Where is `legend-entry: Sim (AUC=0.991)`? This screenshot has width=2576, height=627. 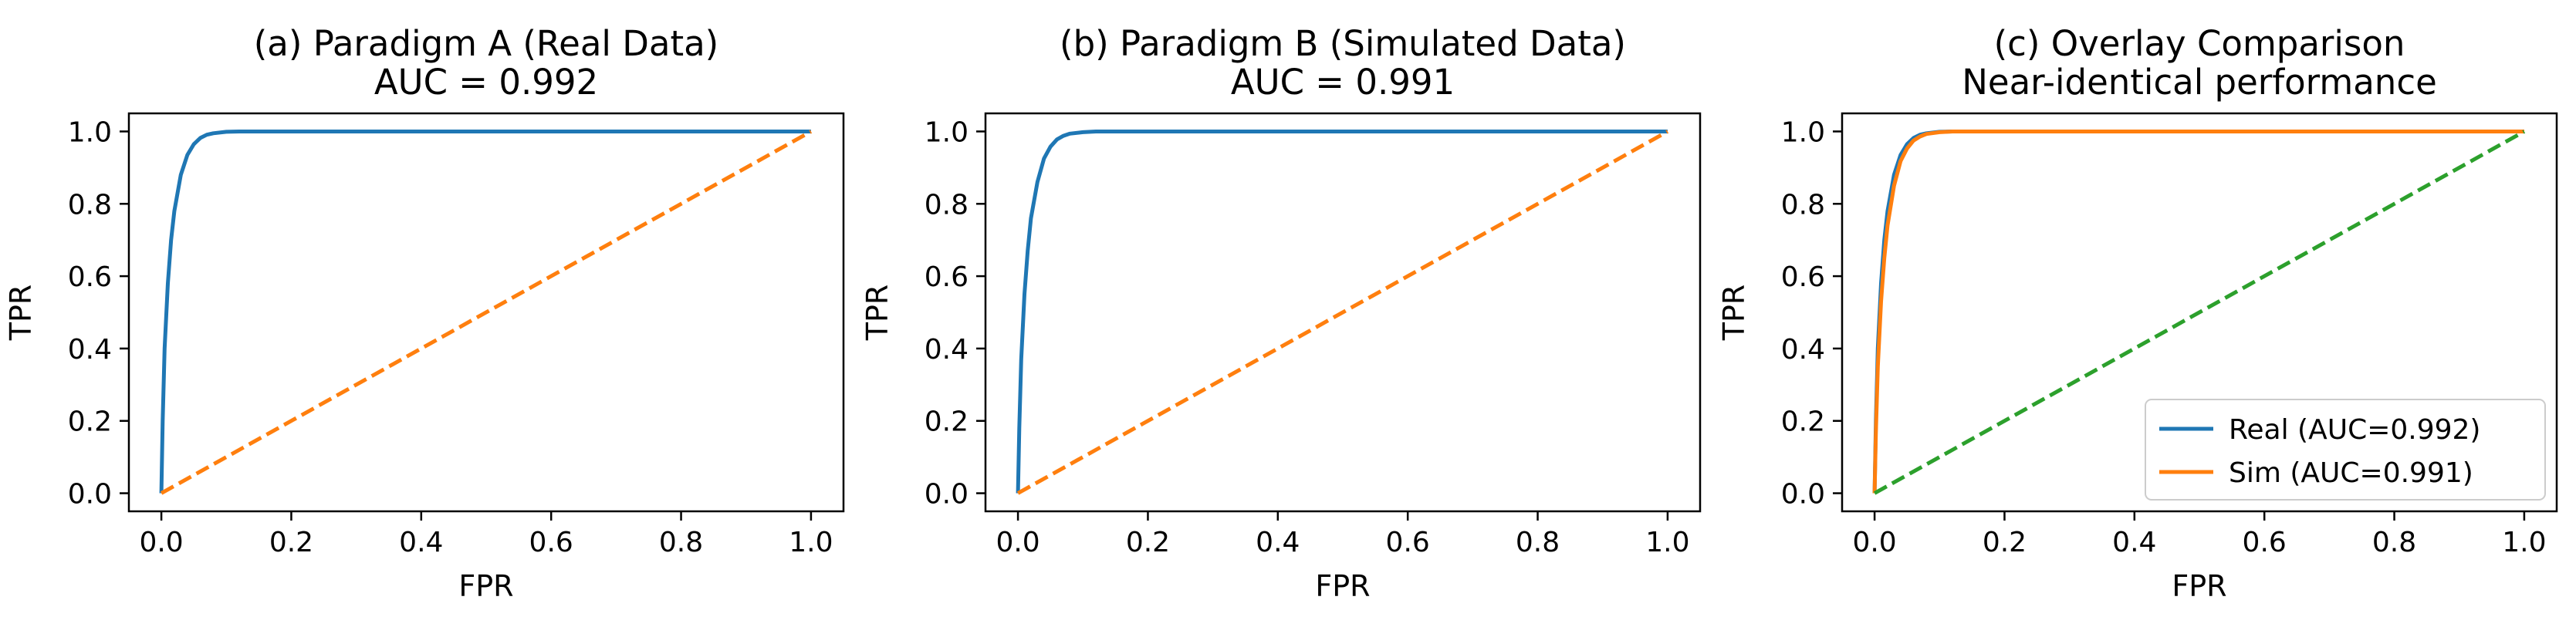
legend-entry: Sim (AUC=0.991) is located at coordinates (2351, 473).